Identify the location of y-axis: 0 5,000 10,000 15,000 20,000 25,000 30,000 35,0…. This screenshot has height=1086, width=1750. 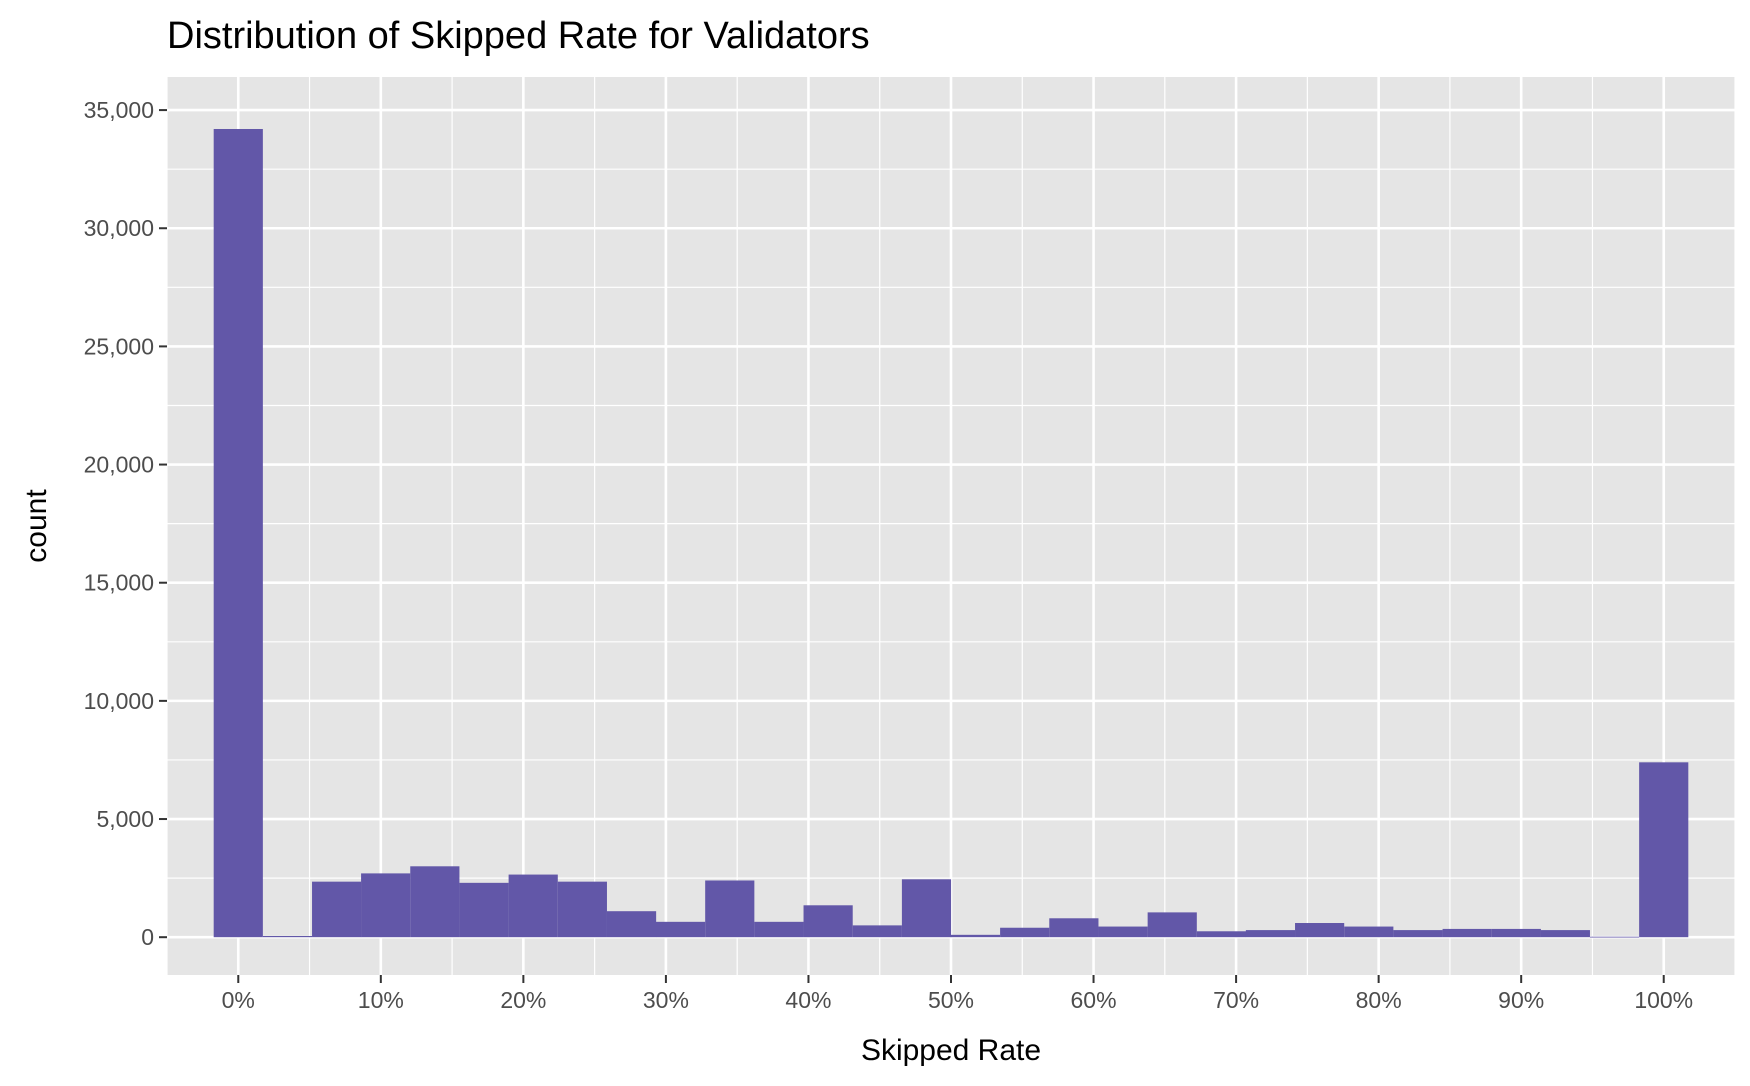
(125, 523).